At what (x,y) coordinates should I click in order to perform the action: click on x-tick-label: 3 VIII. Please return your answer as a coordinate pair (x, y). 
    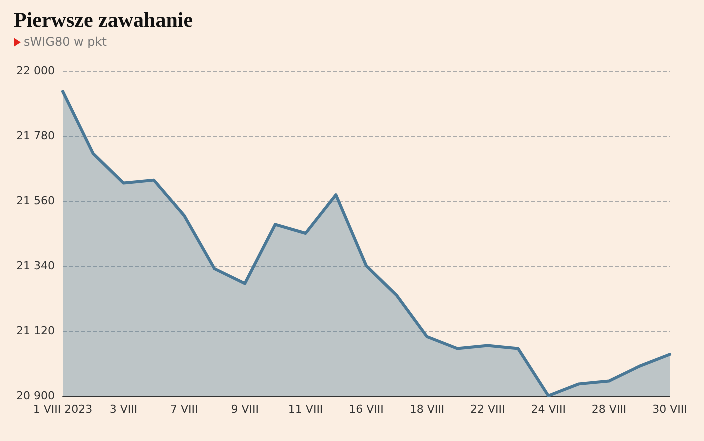
    Looking at the image, I should click on (124, 409).